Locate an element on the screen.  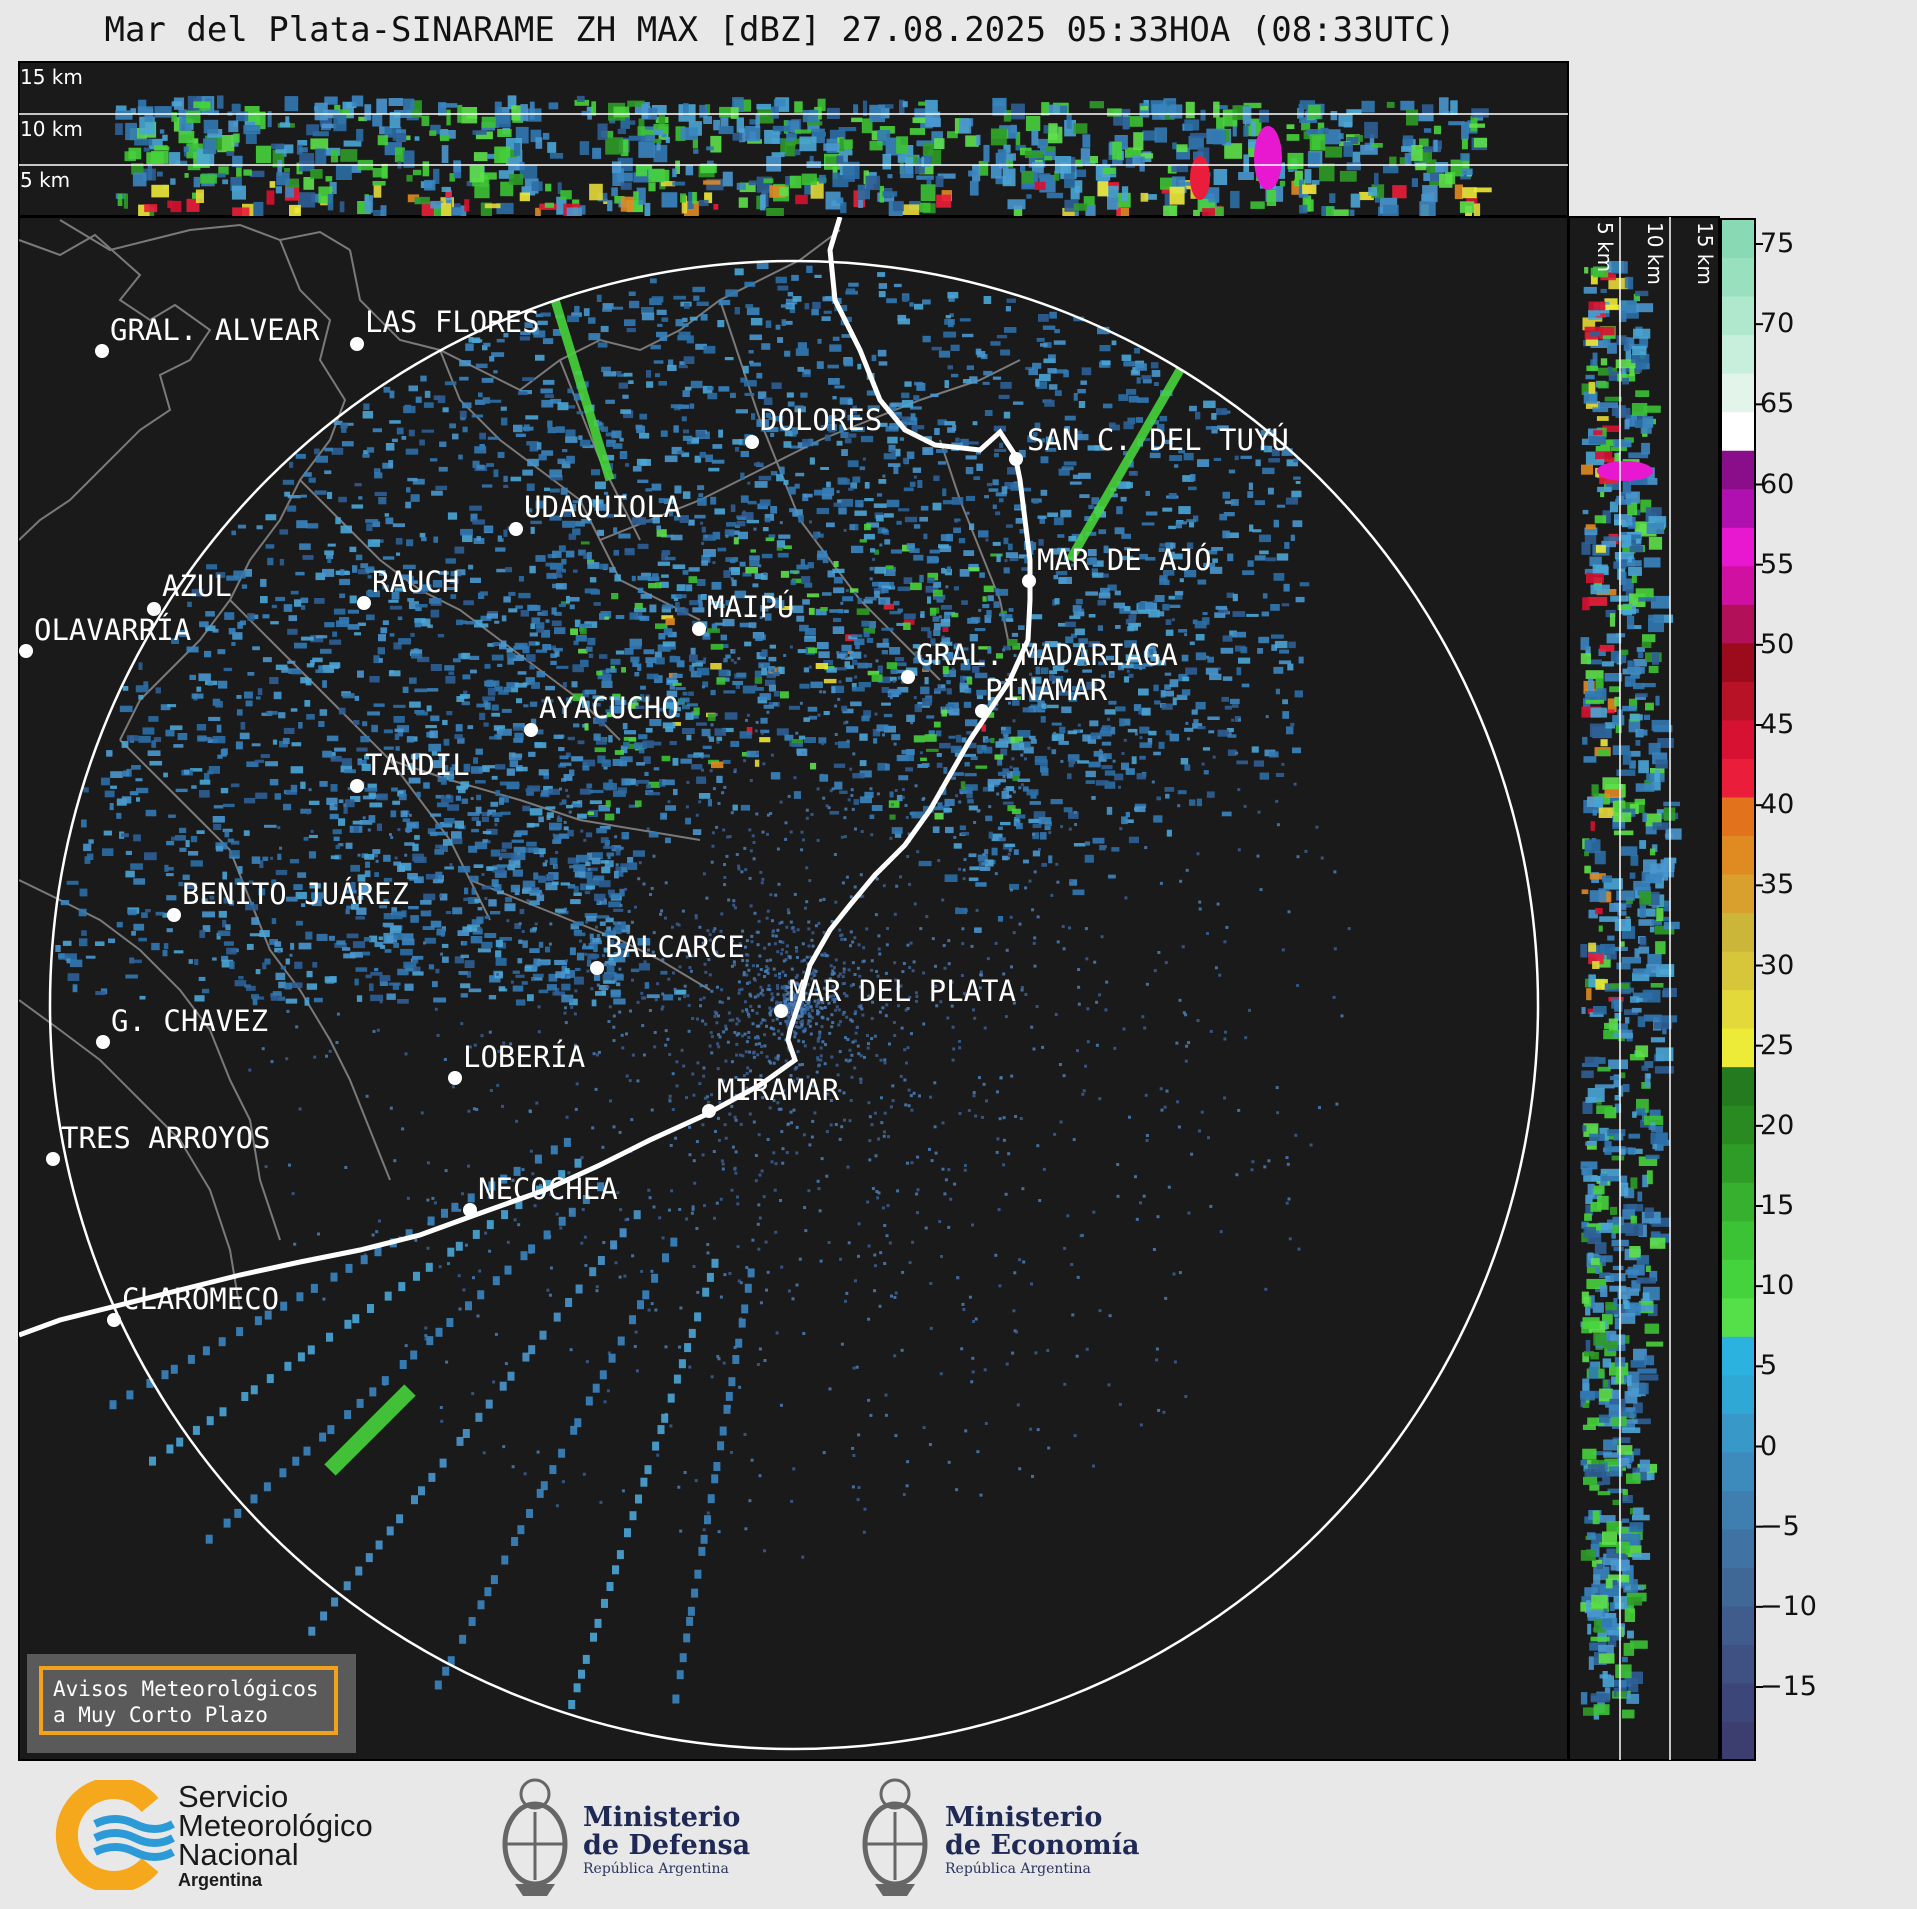
city-label: OLAVARRÍA is located at coordinates (112, 630).